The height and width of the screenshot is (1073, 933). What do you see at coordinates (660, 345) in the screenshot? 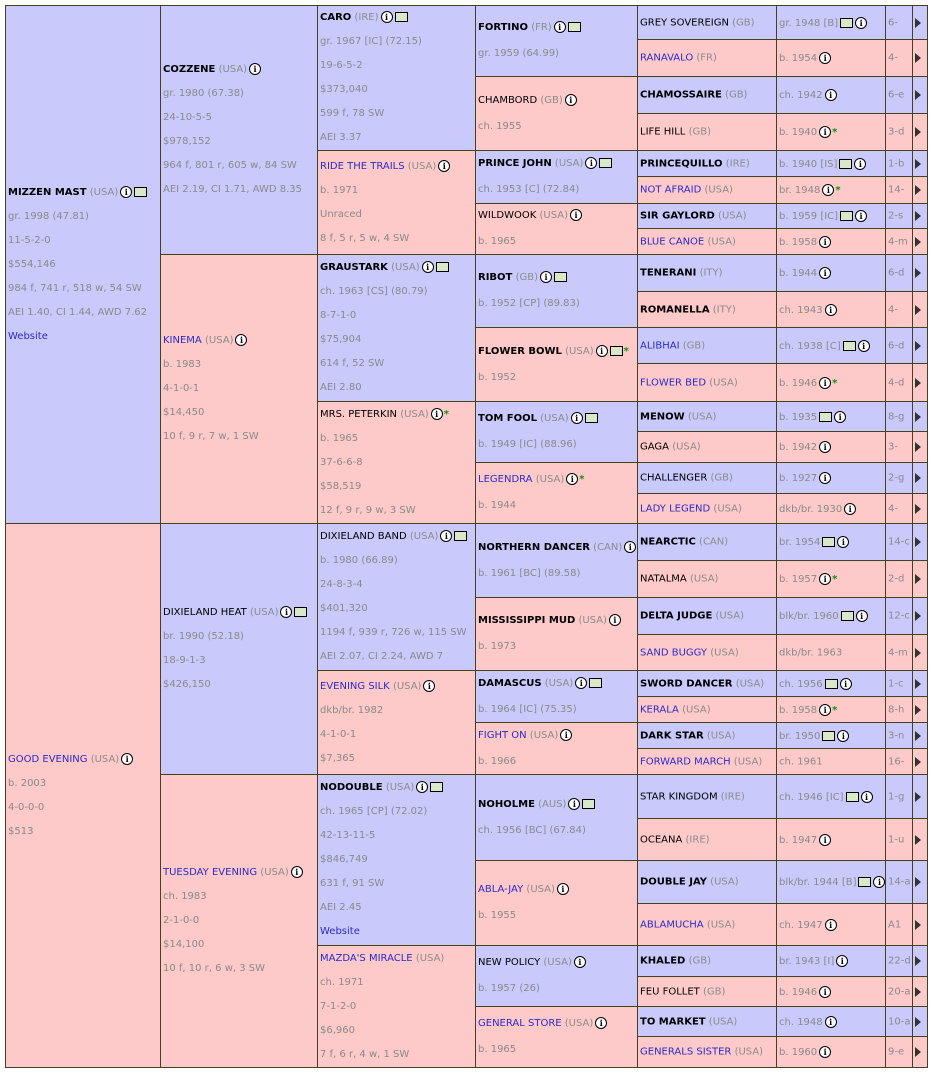
I see `horse-name: ALIBHAI` at bounding box center [660, 345].